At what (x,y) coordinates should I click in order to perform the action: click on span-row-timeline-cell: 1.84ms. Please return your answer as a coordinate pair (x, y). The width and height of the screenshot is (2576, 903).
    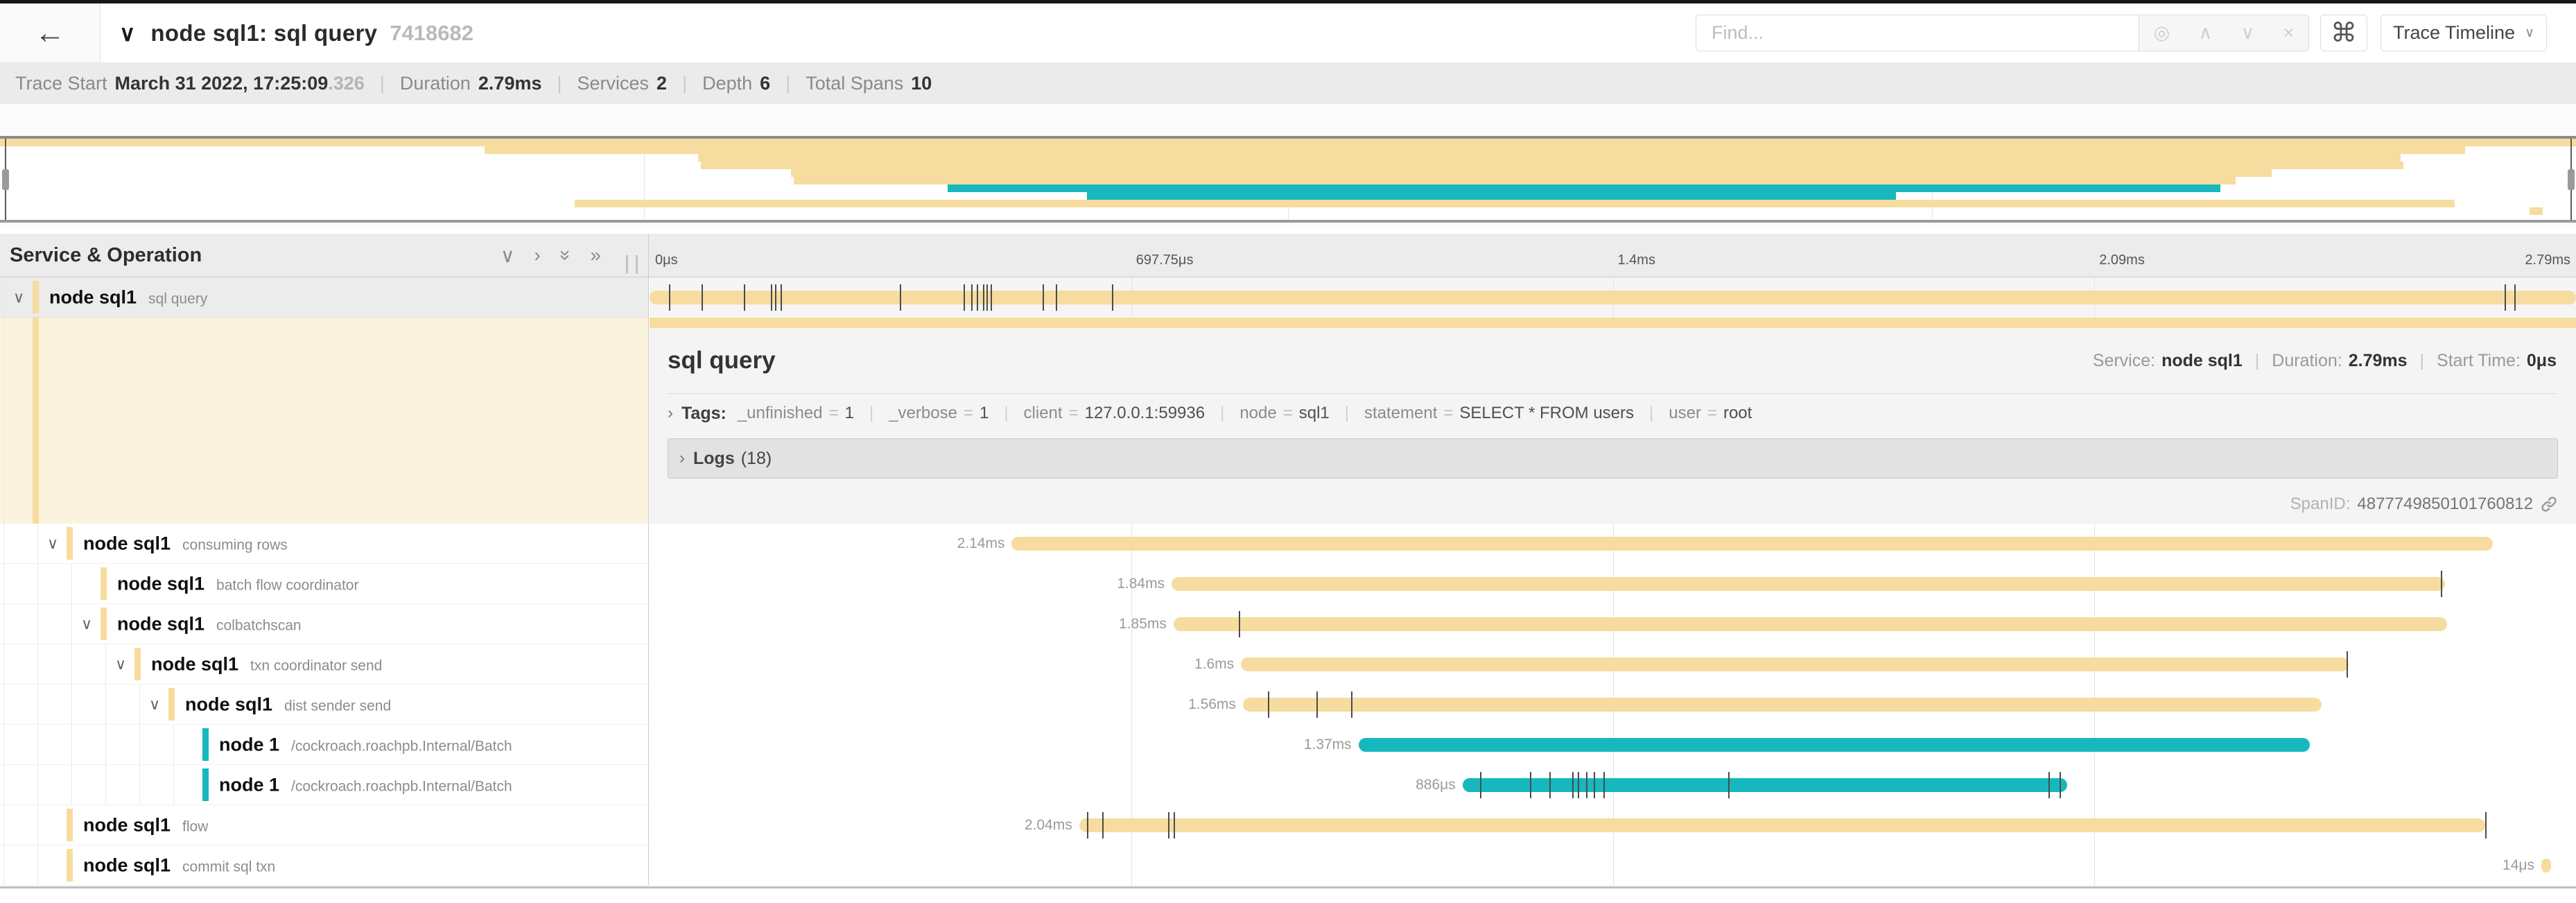
    Looking at the image, I should click on (1613, 584).